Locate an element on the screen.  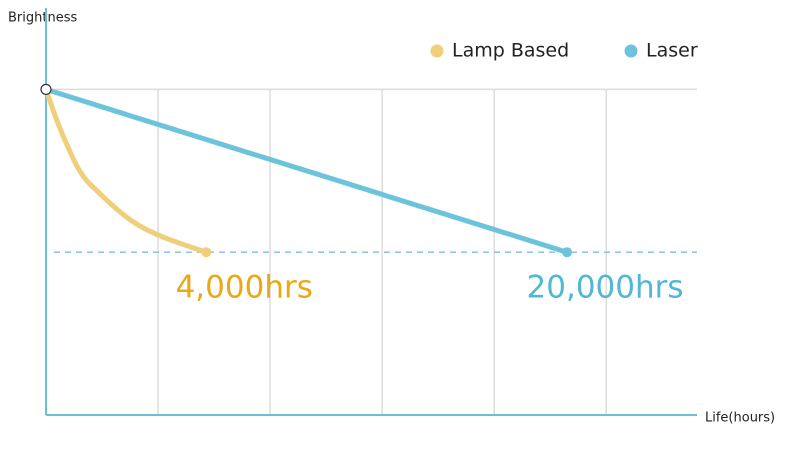
x-axis-label: Life(hours) is located at coordinates (740, 418).